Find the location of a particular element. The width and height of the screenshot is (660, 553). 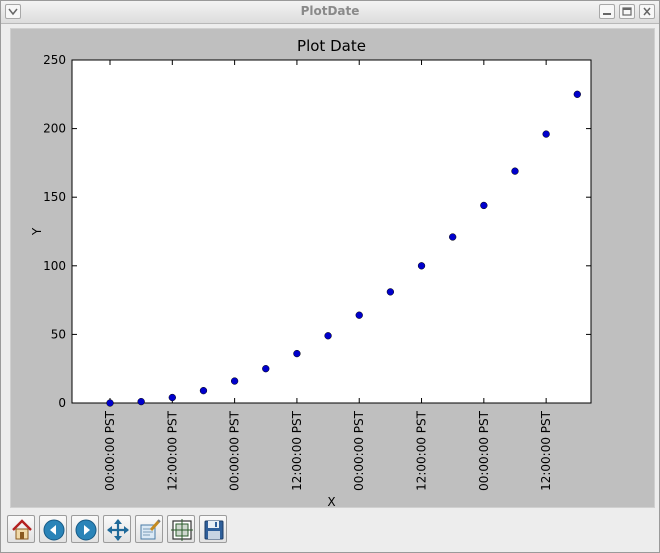

save-button is located at coordinates (213, 529).